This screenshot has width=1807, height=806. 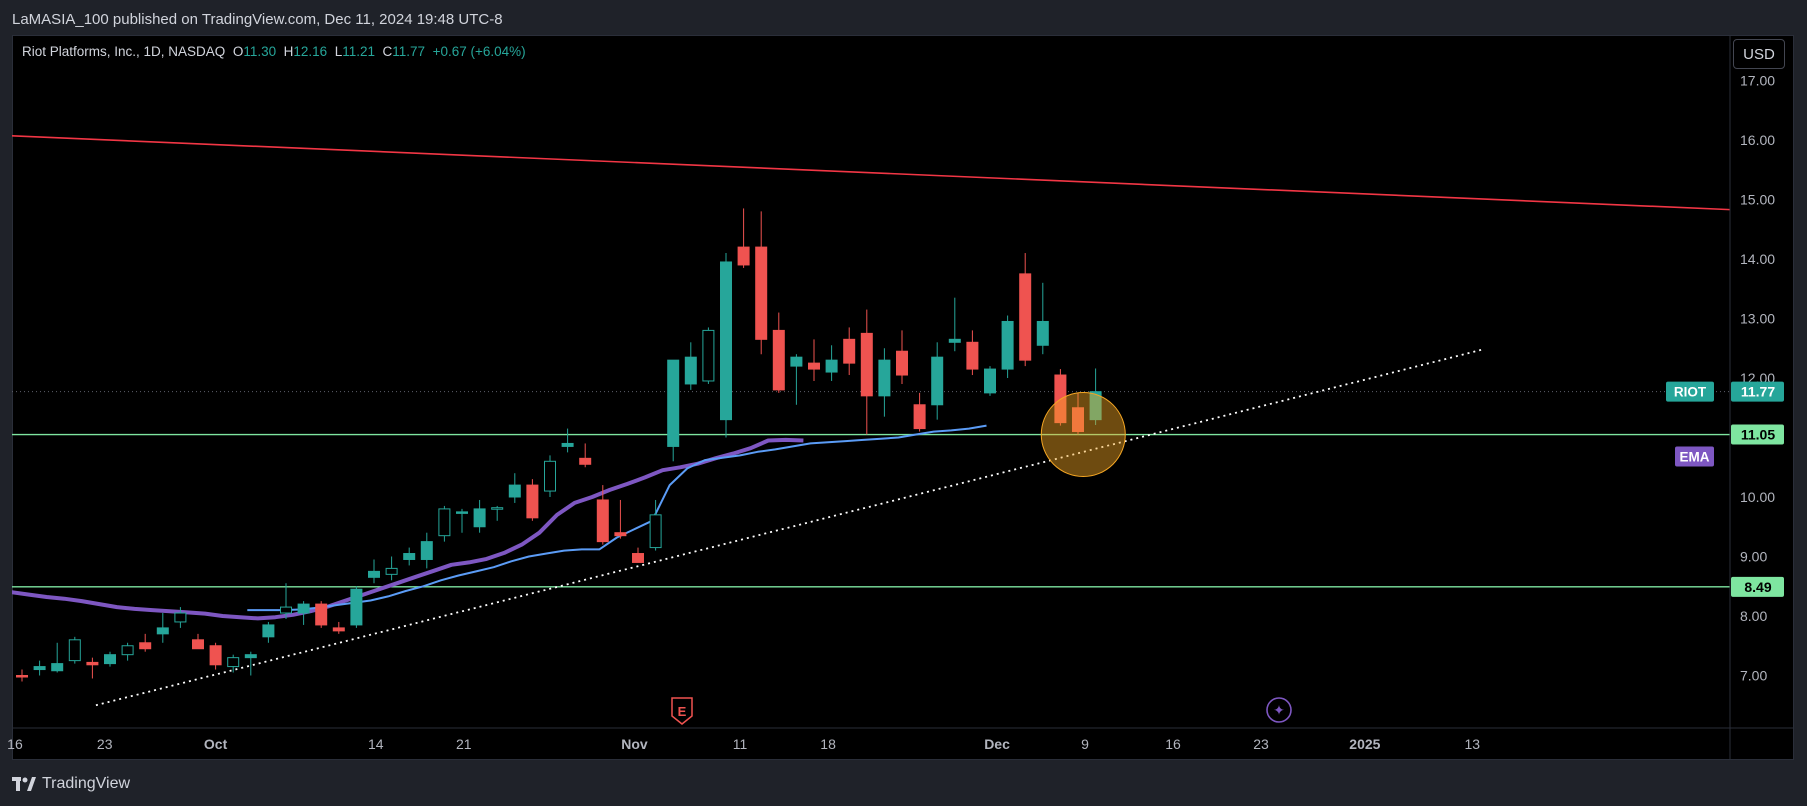 What do you see at coordinates (310, 51) in the screenshot?
I see `high-value: 12.16` at bounding box center [310, 51].